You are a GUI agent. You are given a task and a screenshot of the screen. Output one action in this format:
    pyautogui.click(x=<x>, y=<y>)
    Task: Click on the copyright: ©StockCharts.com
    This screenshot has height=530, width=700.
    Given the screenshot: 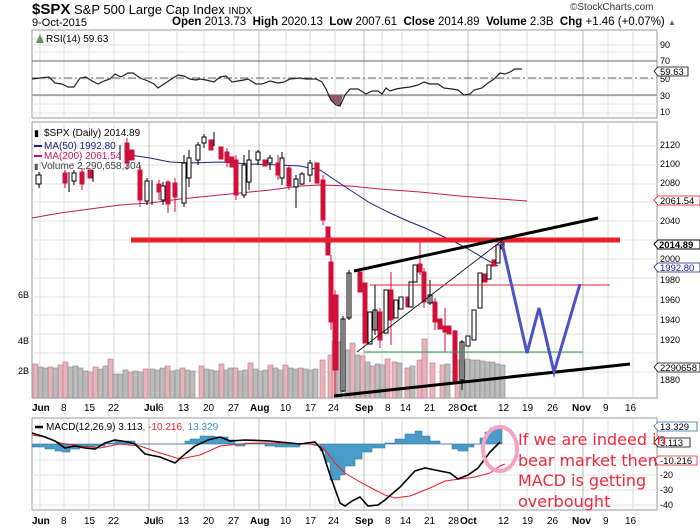 What is the action you would take?
    pyautogui.click(x=612, y=7)
    